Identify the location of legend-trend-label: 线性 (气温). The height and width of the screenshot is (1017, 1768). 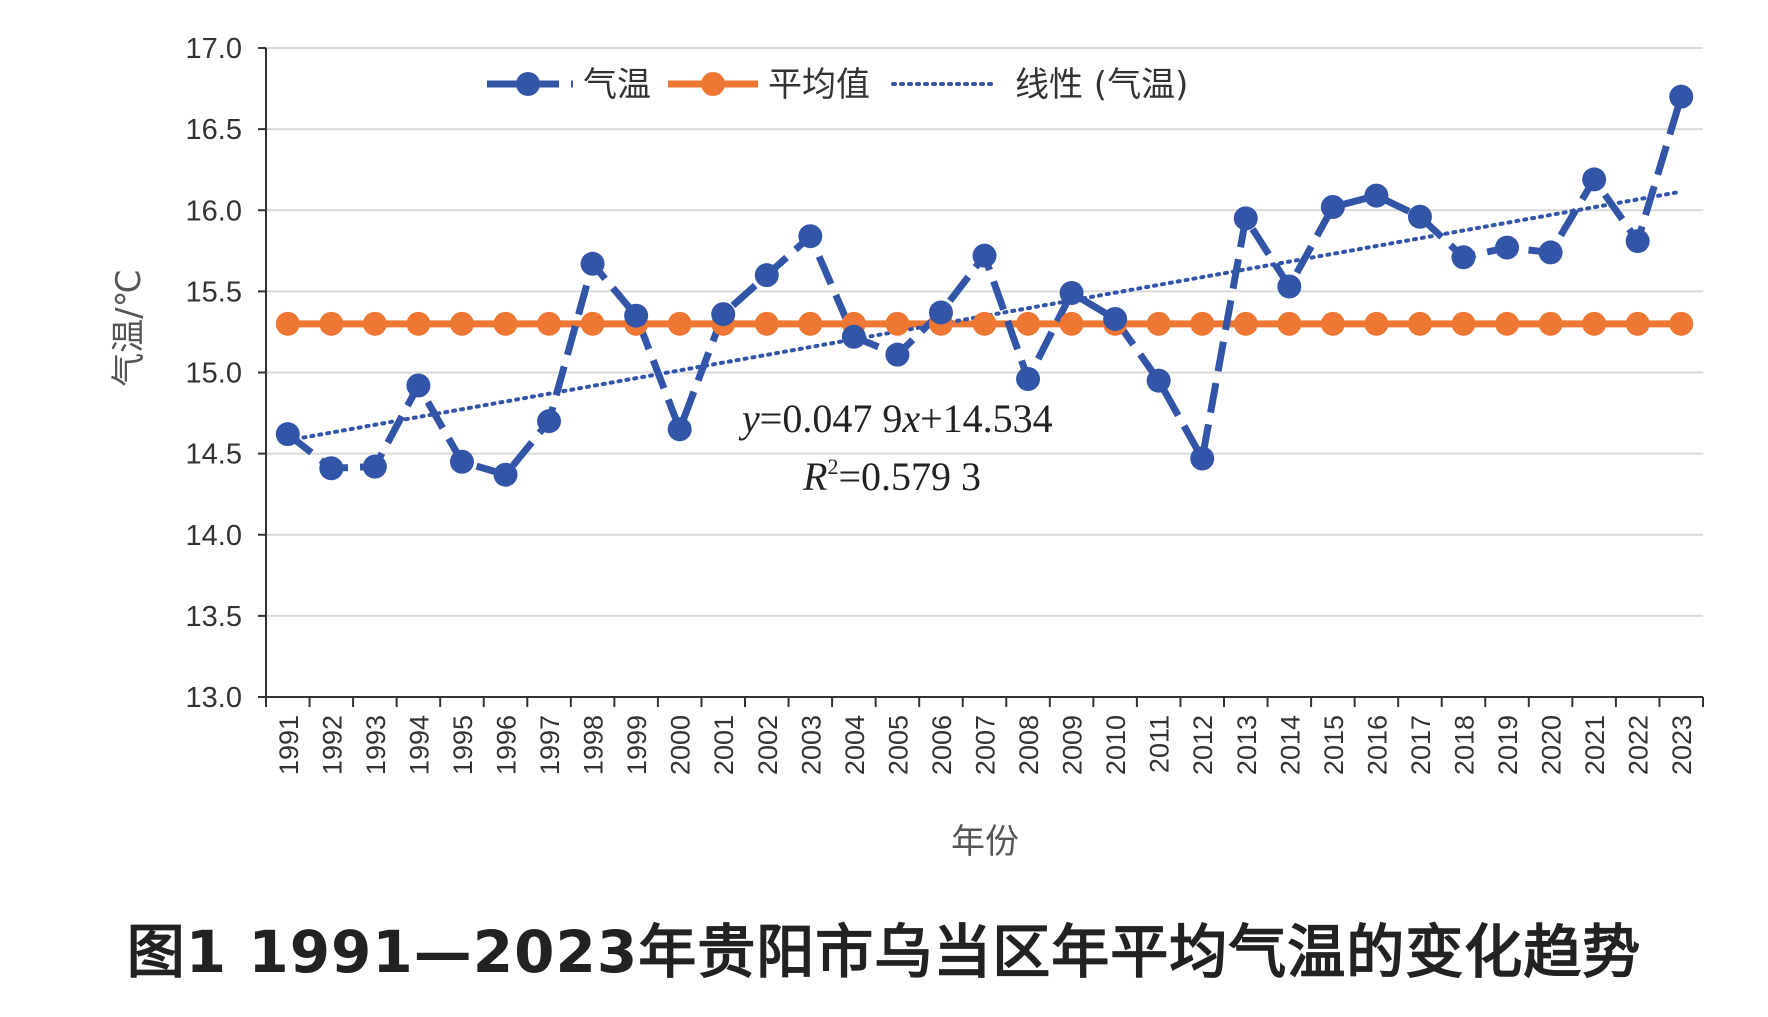
(1101, 85).